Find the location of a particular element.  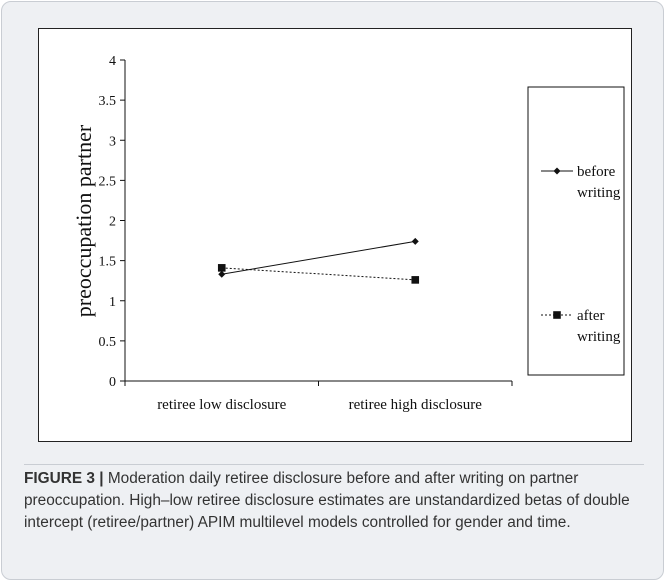

y-ticks: 0 0.5 1 1.5 2 2.5 3 3.5 4 is located at coordinates (112, 222).